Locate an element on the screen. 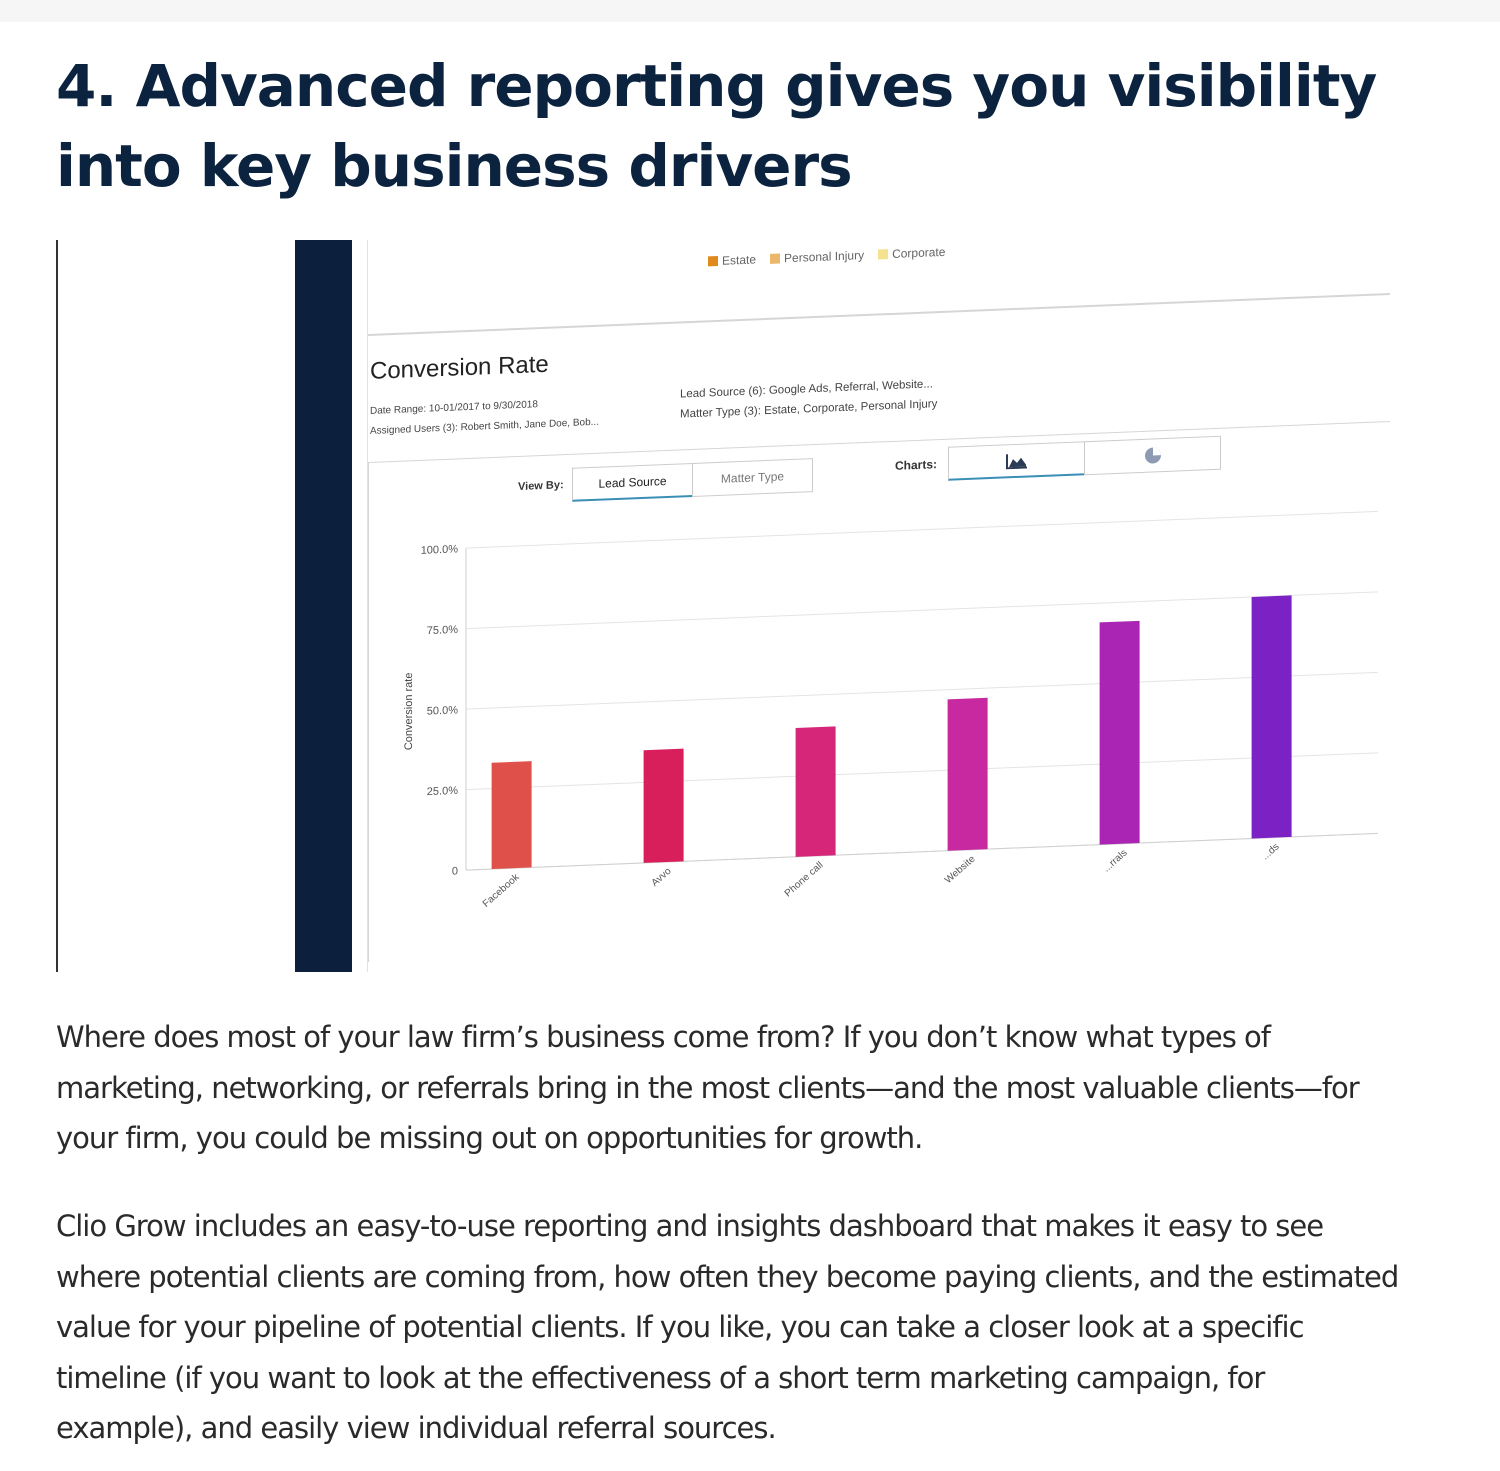 This screenshot has height=1471, width=1500. bar-website is located at coordinates (967, 774).